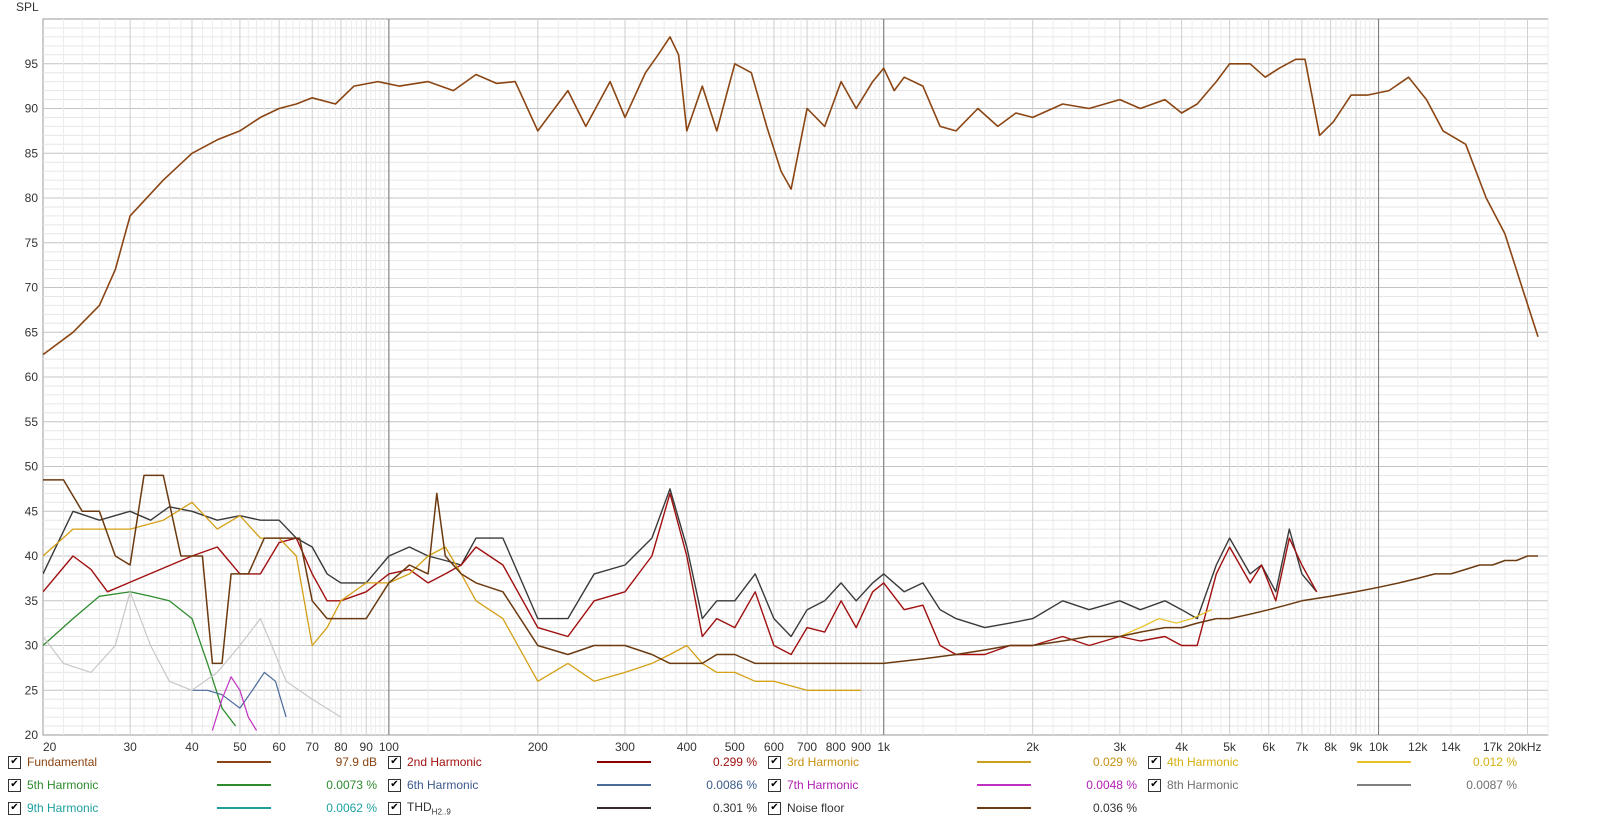 This screenshot has width=1600, height=837. What do you see at coordinates (32, 646) in the screenshot?
I see `y-tick-label: 30` at bounding box center [32, 646].